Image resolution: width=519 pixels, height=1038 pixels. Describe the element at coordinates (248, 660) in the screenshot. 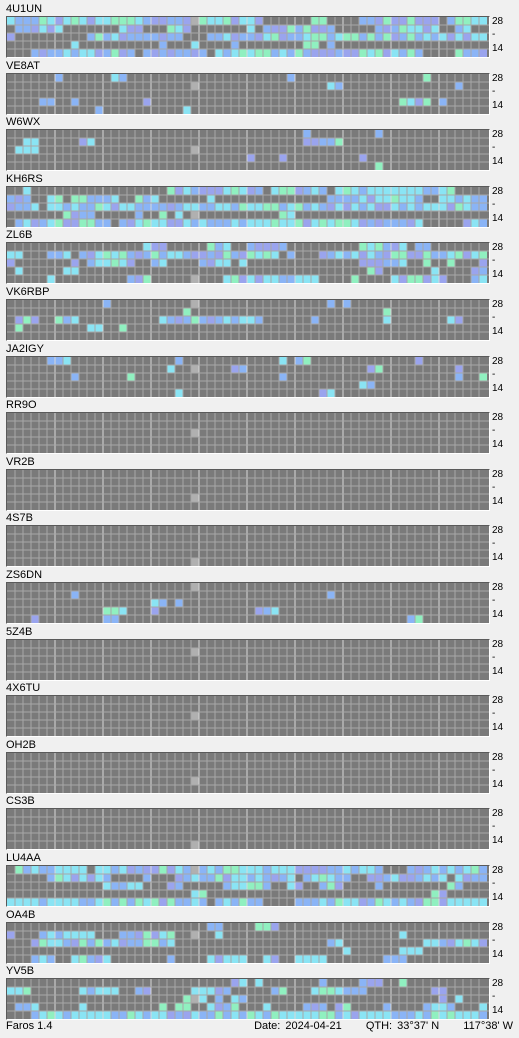

I see `grid-canvas` at that location.